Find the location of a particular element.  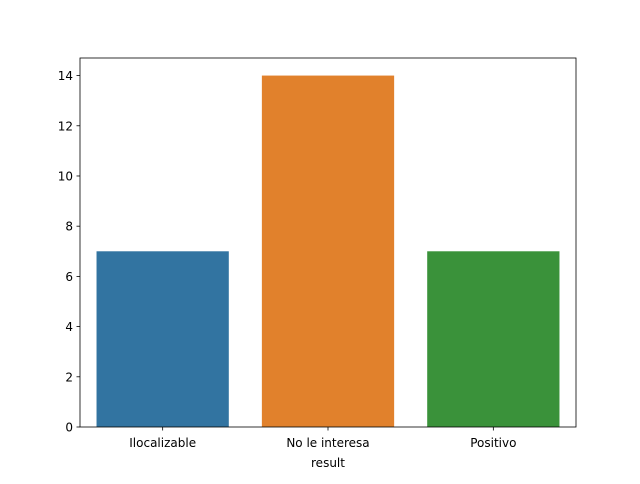

x-tick-label: Positivo is located at coordinates (493, 443).